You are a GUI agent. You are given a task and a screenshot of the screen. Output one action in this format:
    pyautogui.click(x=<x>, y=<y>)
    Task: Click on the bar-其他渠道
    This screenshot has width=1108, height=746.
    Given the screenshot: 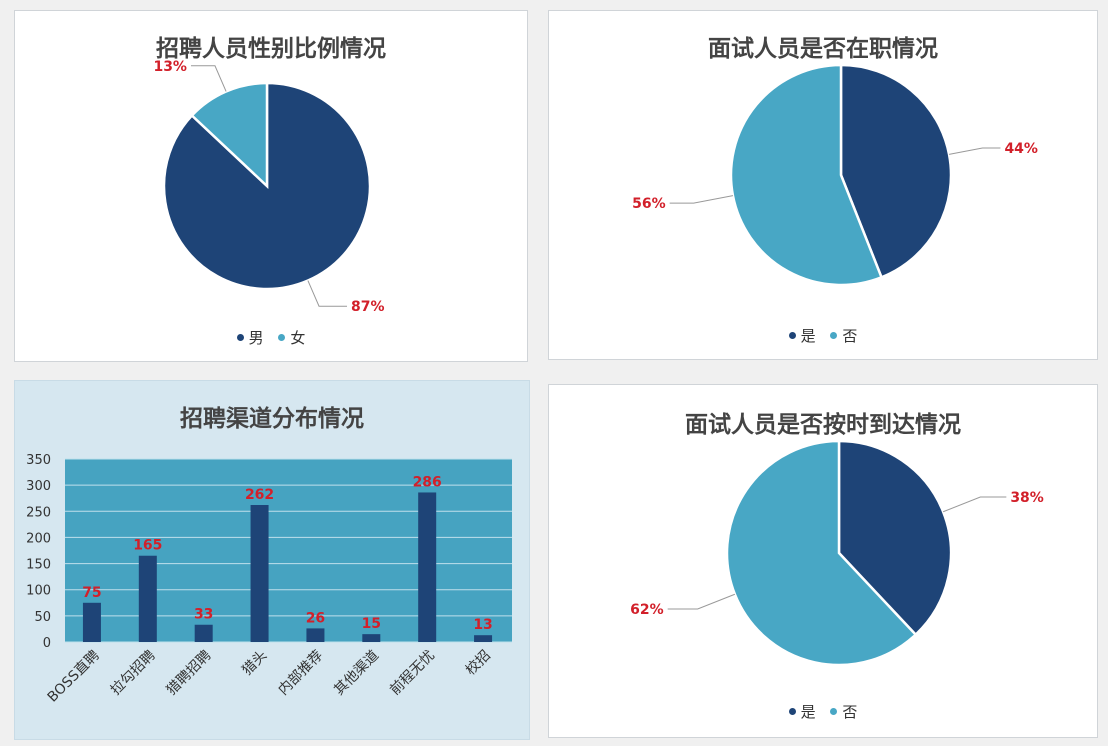 What is the action you would take?
    pyautogui.click(x=371, y=638)
    